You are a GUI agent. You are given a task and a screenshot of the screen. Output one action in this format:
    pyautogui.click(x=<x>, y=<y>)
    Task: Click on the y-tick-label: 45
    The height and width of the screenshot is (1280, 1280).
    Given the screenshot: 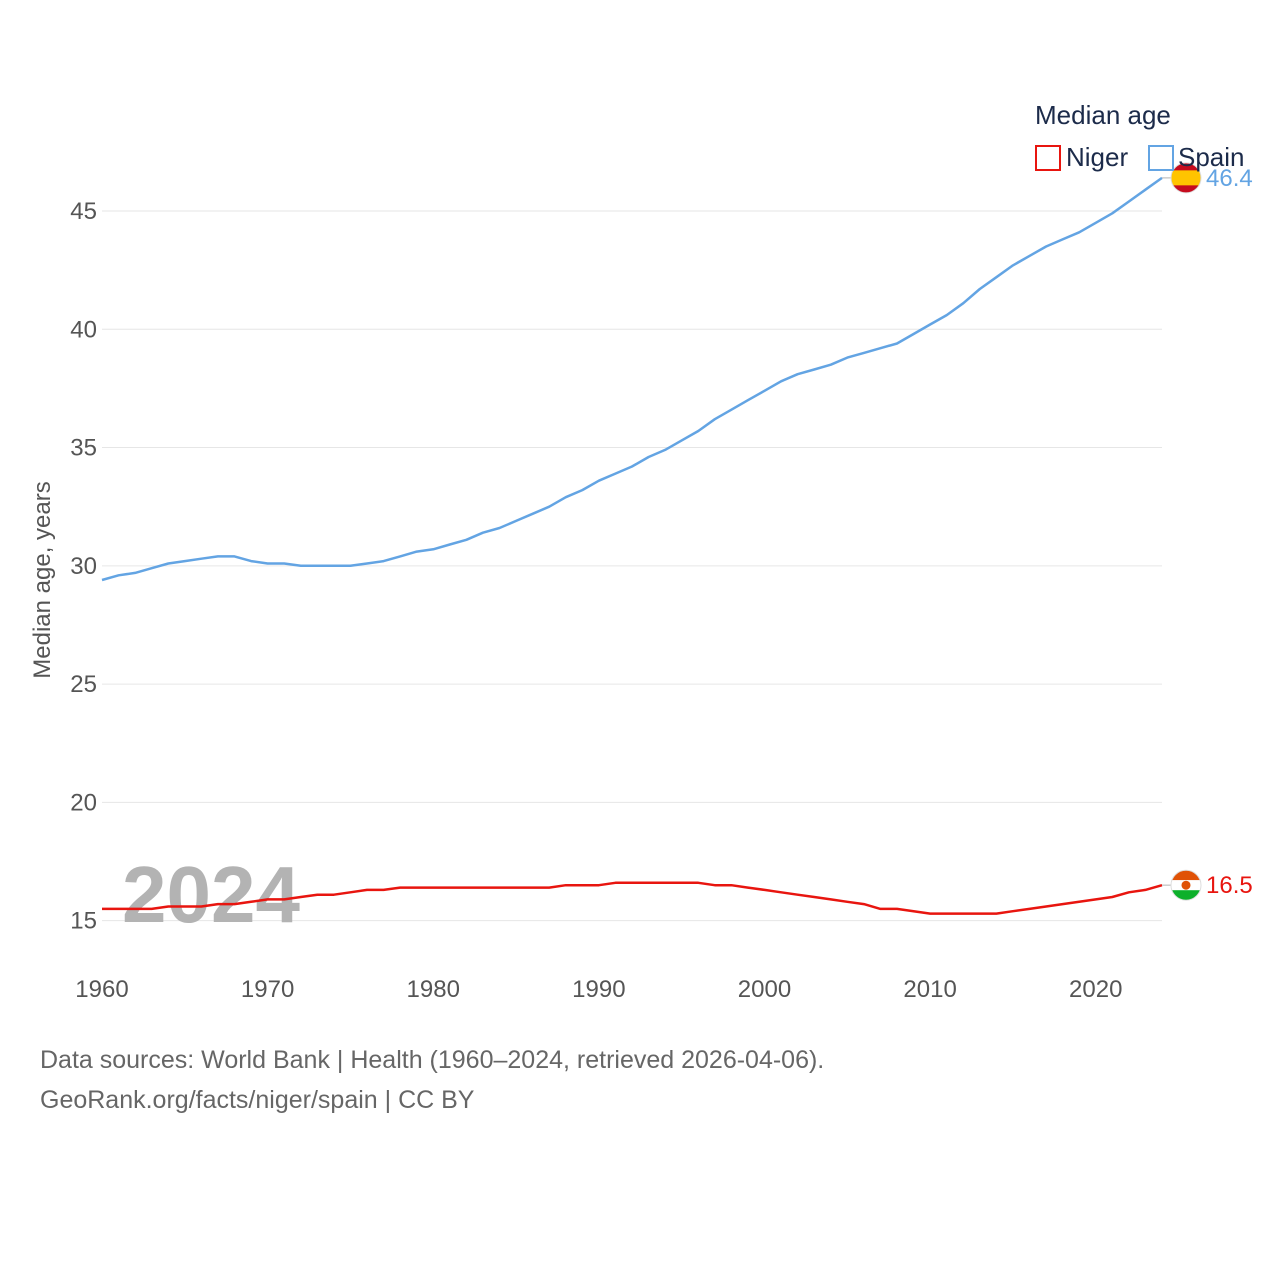 What is the action you would take?
    pyautogui.click(x=83, y=211)
    